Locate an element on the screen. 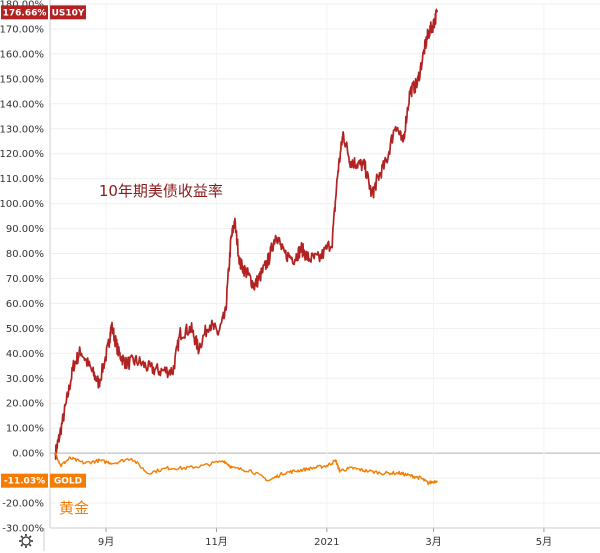 The width and height of the screenshot is (600, 553). gear-icon is located at coordinates (26, 541).